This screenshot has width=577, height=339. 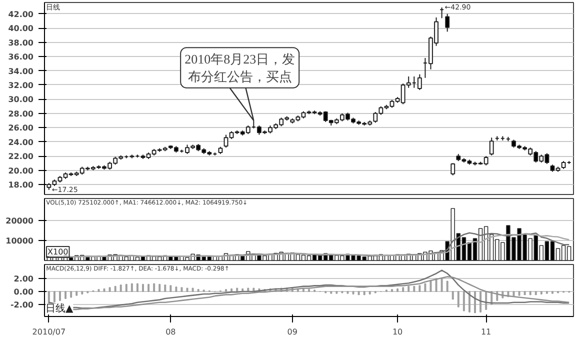 What do you see at coordinates (486, 332) in the screenshot?
I see `x-tick-label: 11` at bounding box center [486, 332].